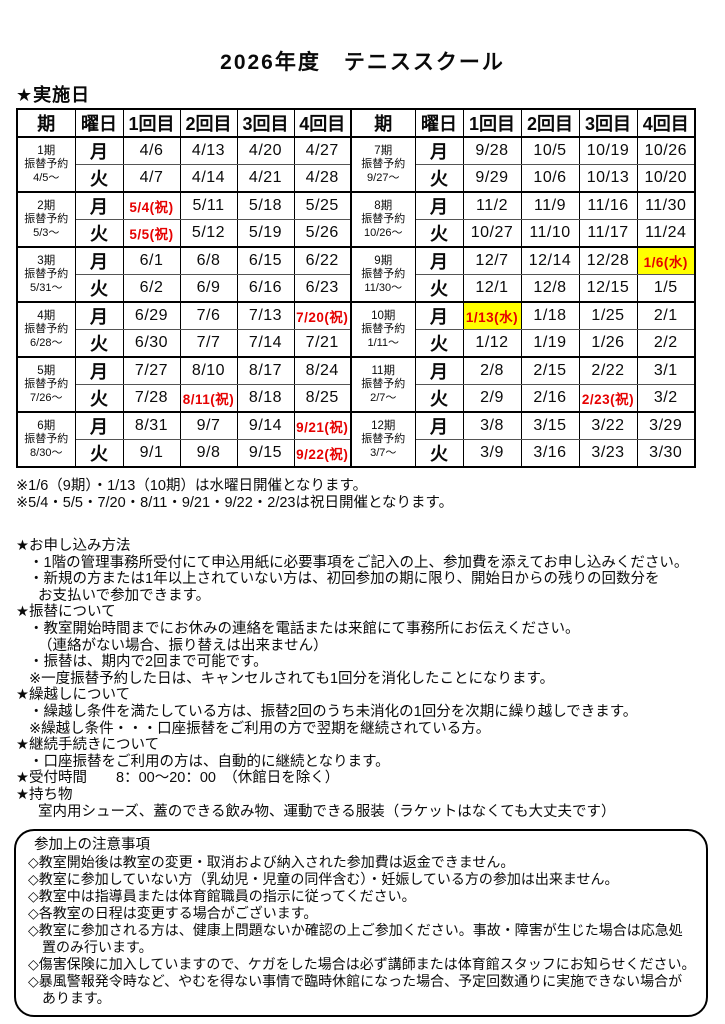 The width and height of the screenshot is (725, 1024). What do you see at coordinates (265, 150) in the screenshot?
I see `date-cell: 4/20` at bounding box center [265, 150].